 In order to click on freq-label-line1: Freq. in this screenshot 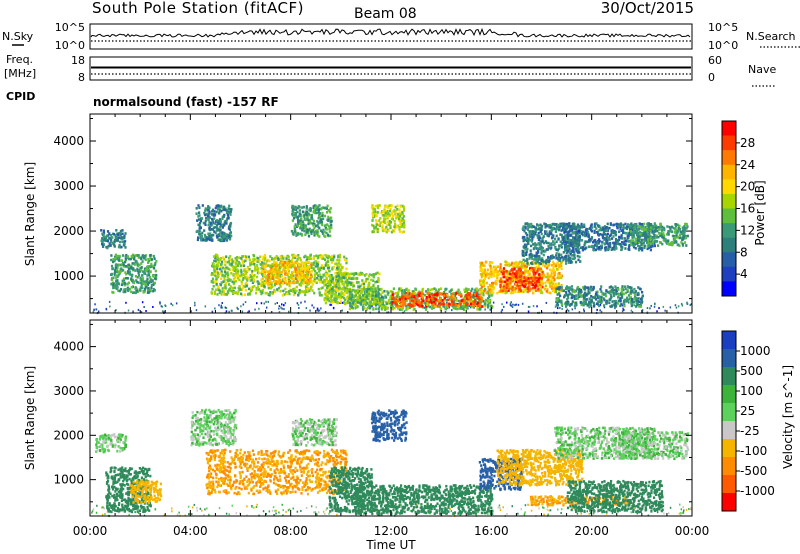, I will do `click(19, 59)`.